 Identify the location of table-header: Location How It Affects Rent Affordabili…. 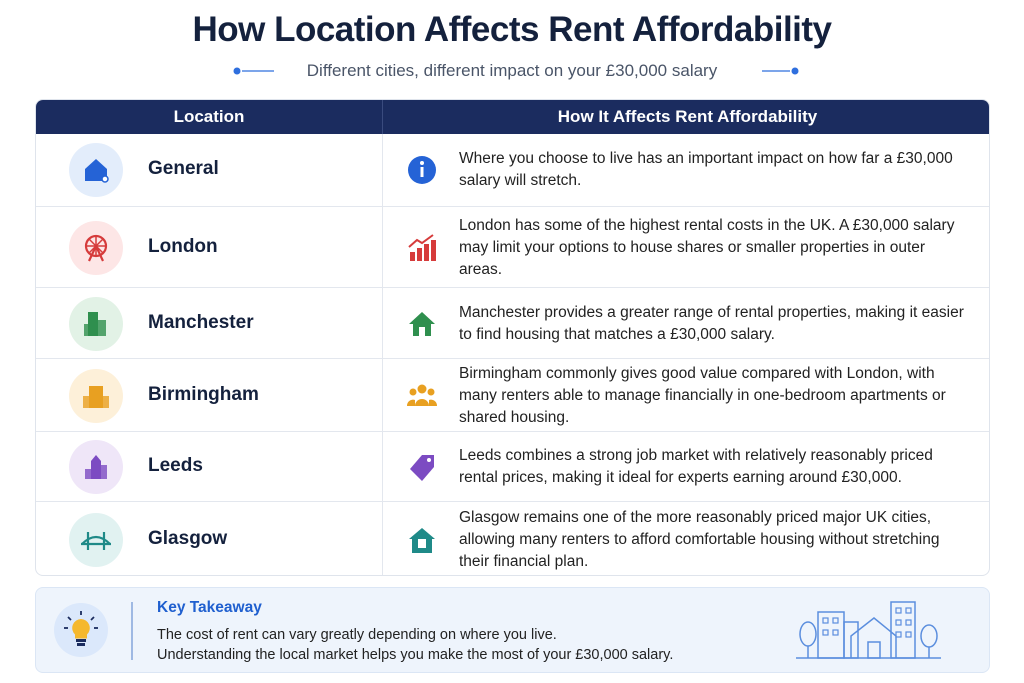
(512, 117).